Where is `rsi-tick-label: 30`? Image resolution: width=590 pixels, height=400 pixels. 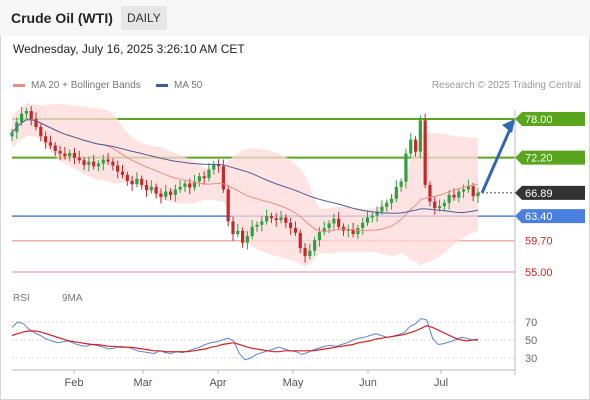 rsi-tick-label: 30 is located at coordinates (531, 359).